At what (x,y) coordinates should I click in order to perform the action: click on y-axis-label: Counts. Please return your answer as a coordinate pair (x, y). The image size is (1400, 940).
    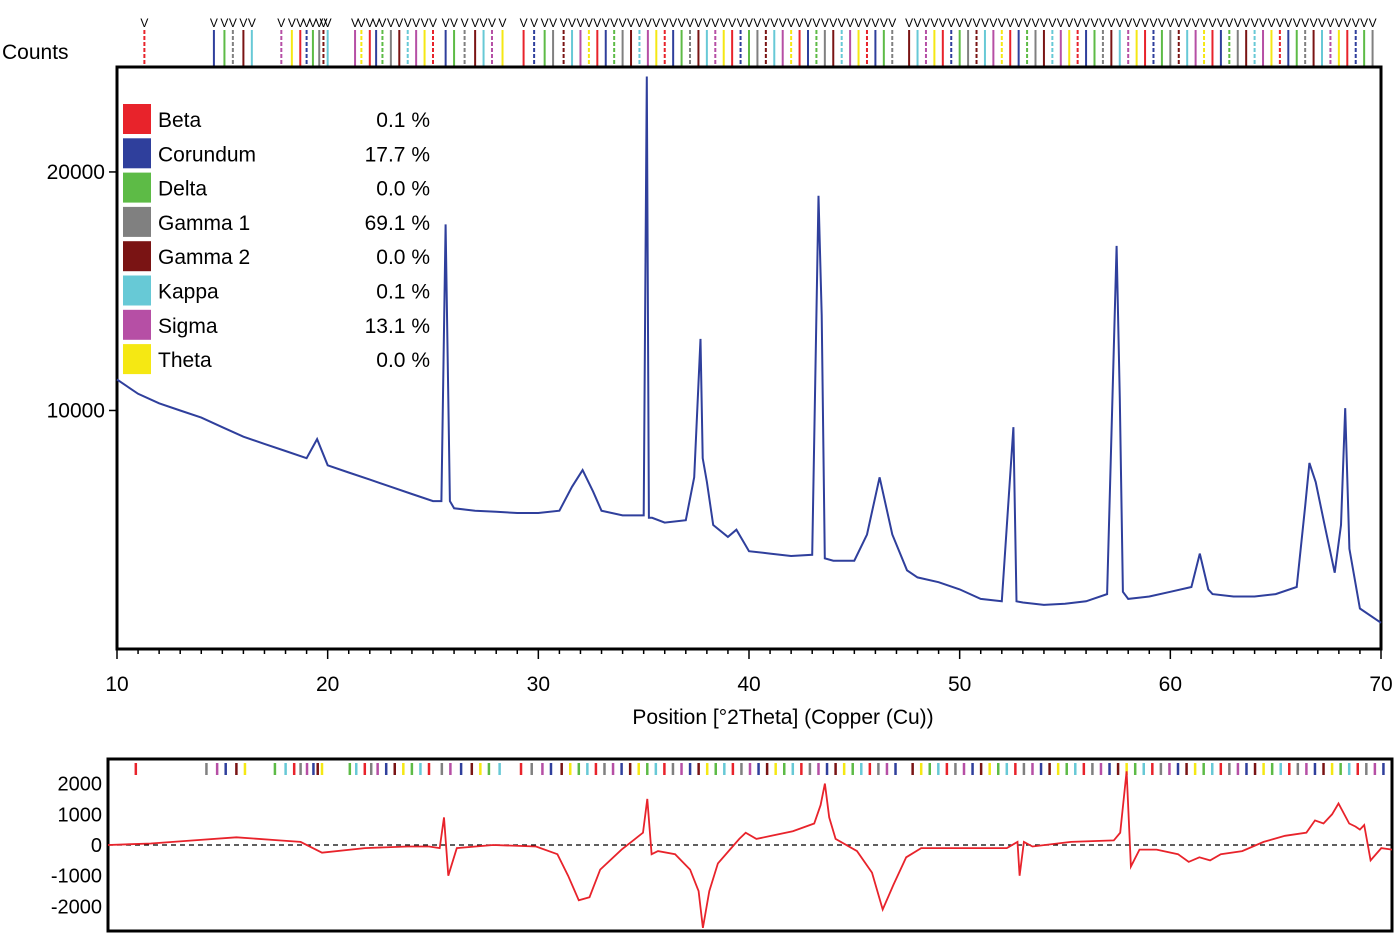
    Looking at the image, I should click on (35, 52).